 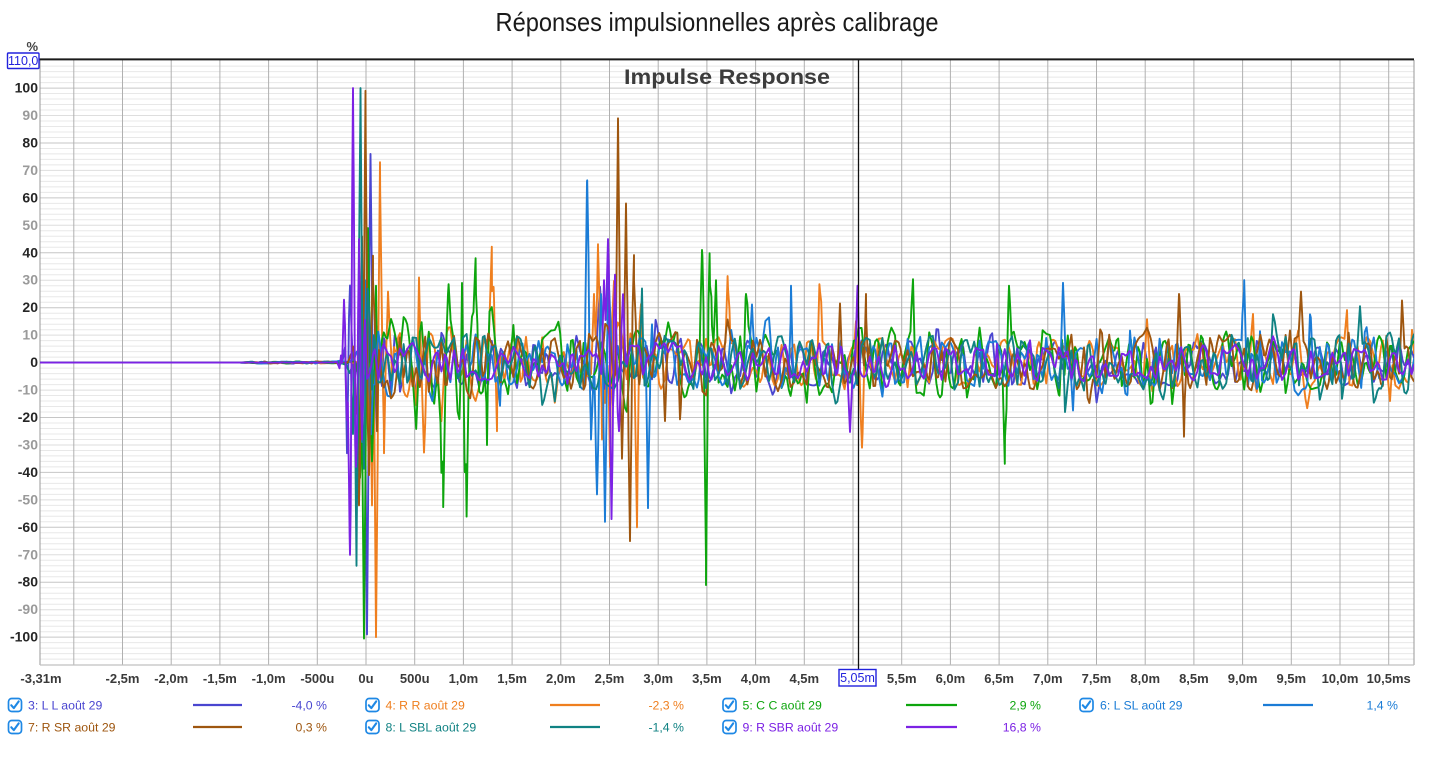 What do you see at coordinates (28, 445) in the screenshot?
I see `svg-text: -30` at bounding box center [28, 445].